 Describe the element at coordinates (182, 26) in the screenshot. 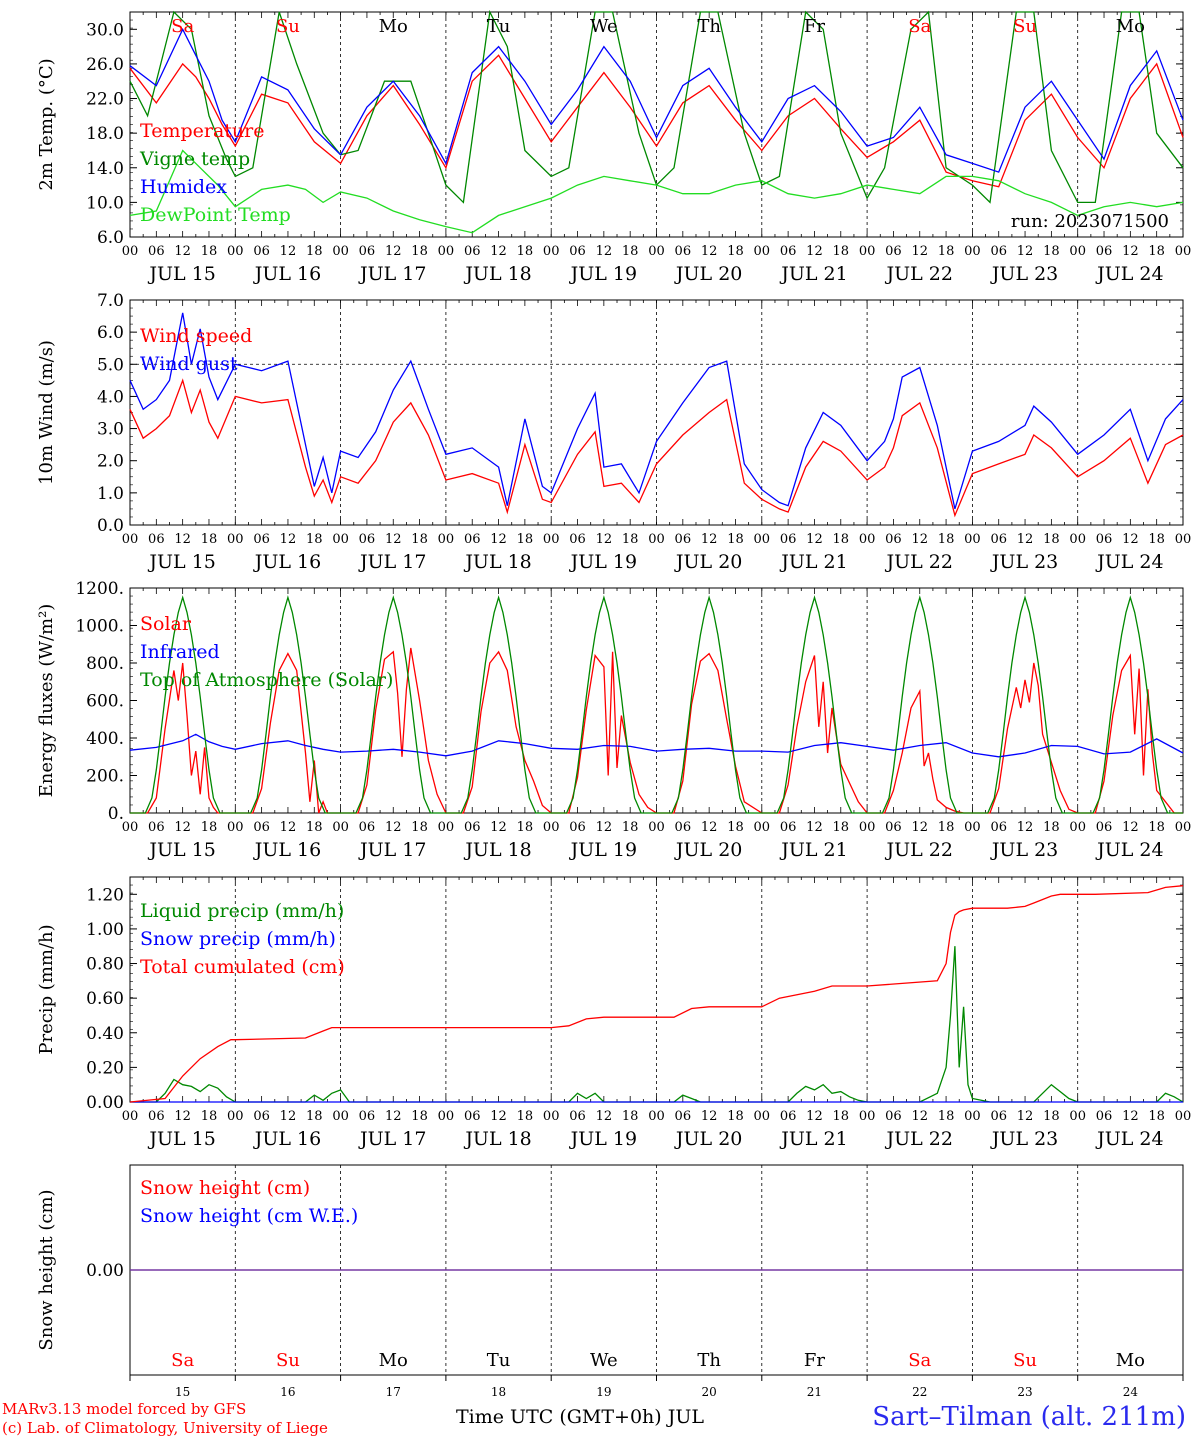

I see `weekday-label-top: Sa` at that location.